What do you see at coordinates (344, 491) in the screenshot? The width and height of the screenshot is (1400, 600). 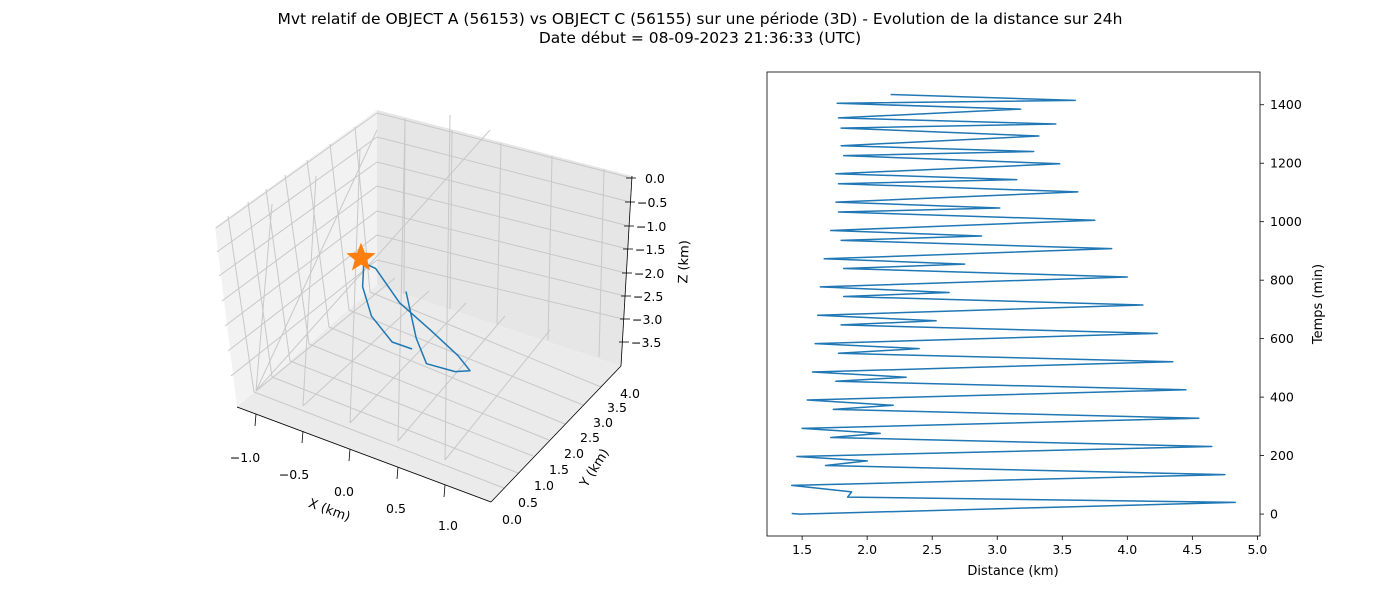 I see `x-tick-label: 0.0` at bounding box center [344, 491].